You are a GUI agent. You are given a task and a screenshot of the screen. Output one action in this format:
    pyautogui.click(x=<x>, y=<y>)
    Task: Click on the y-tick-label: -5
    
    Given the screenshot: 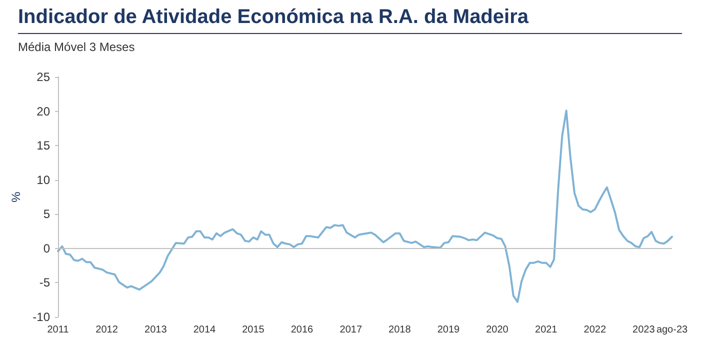 What is the action you would take?
    pyautogui.click(x=44, y=283)
    